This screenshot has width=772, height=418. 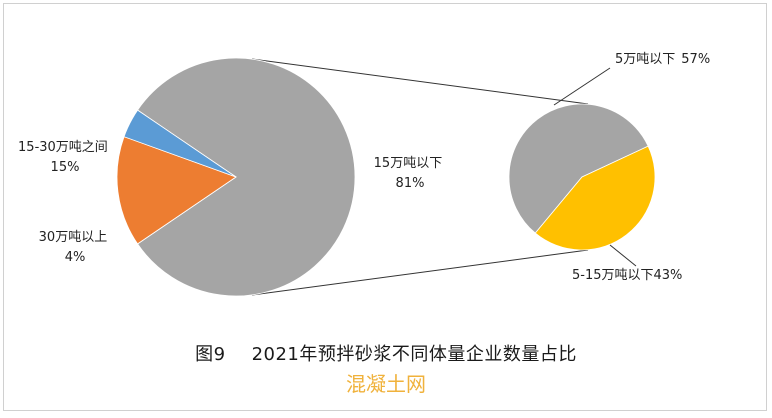 I want to click on connector-top, so click(x=420, y=81).